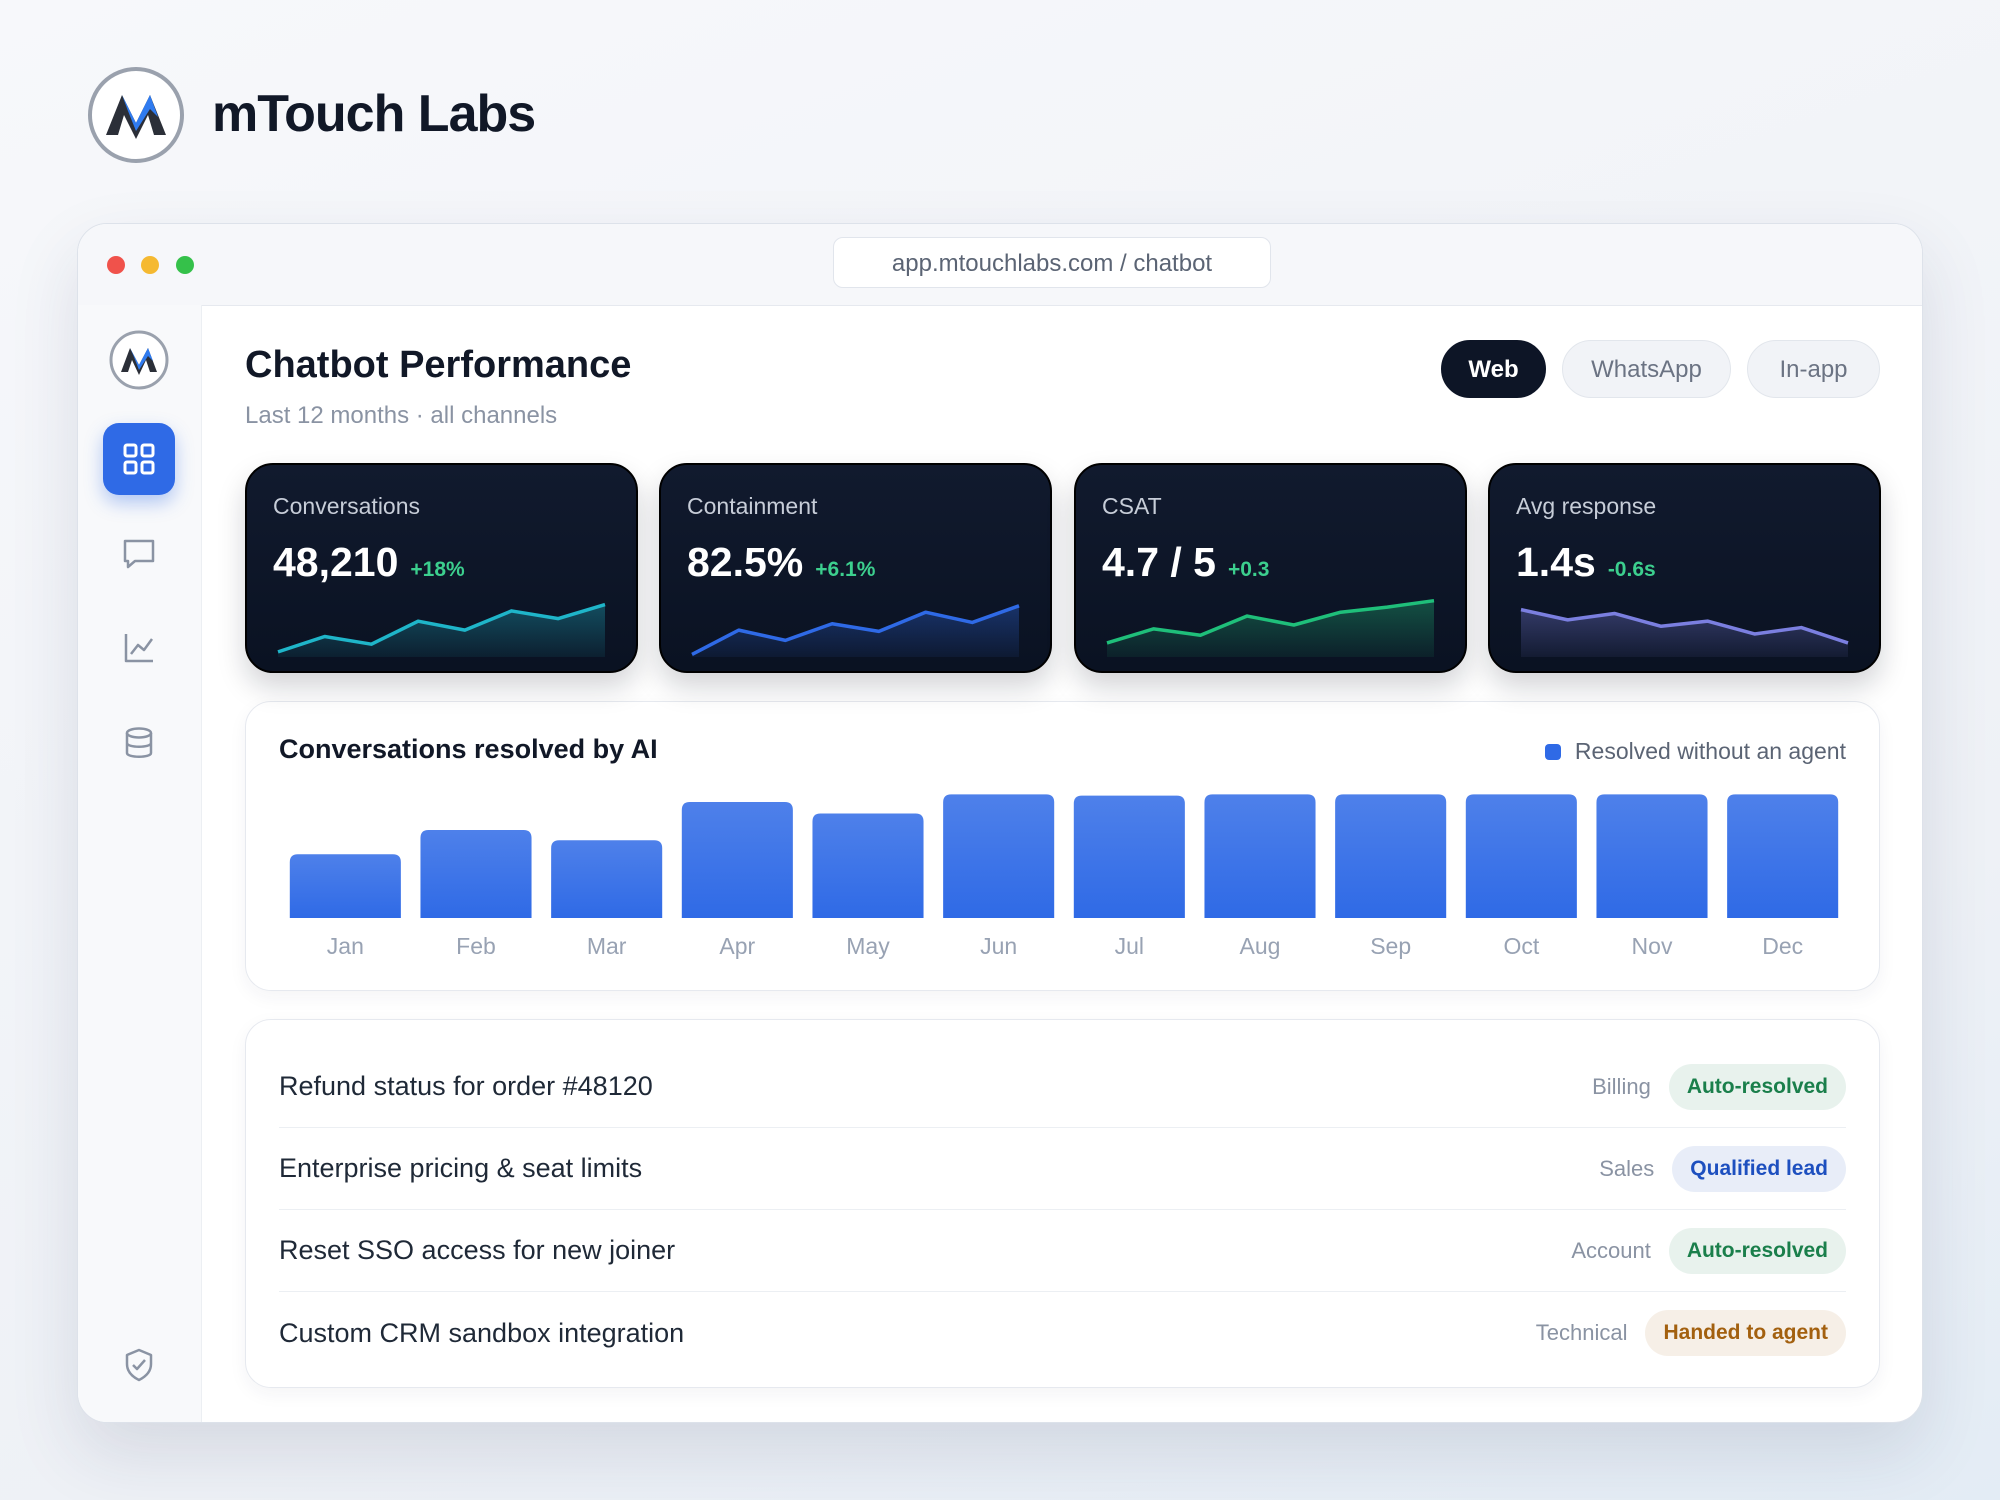 The height and width of the screenshot is (1500, 2000). Describe the element at coordinates (466, 1086) in the screenshot. I see `row-title: Refund status for order #48120` at that location.